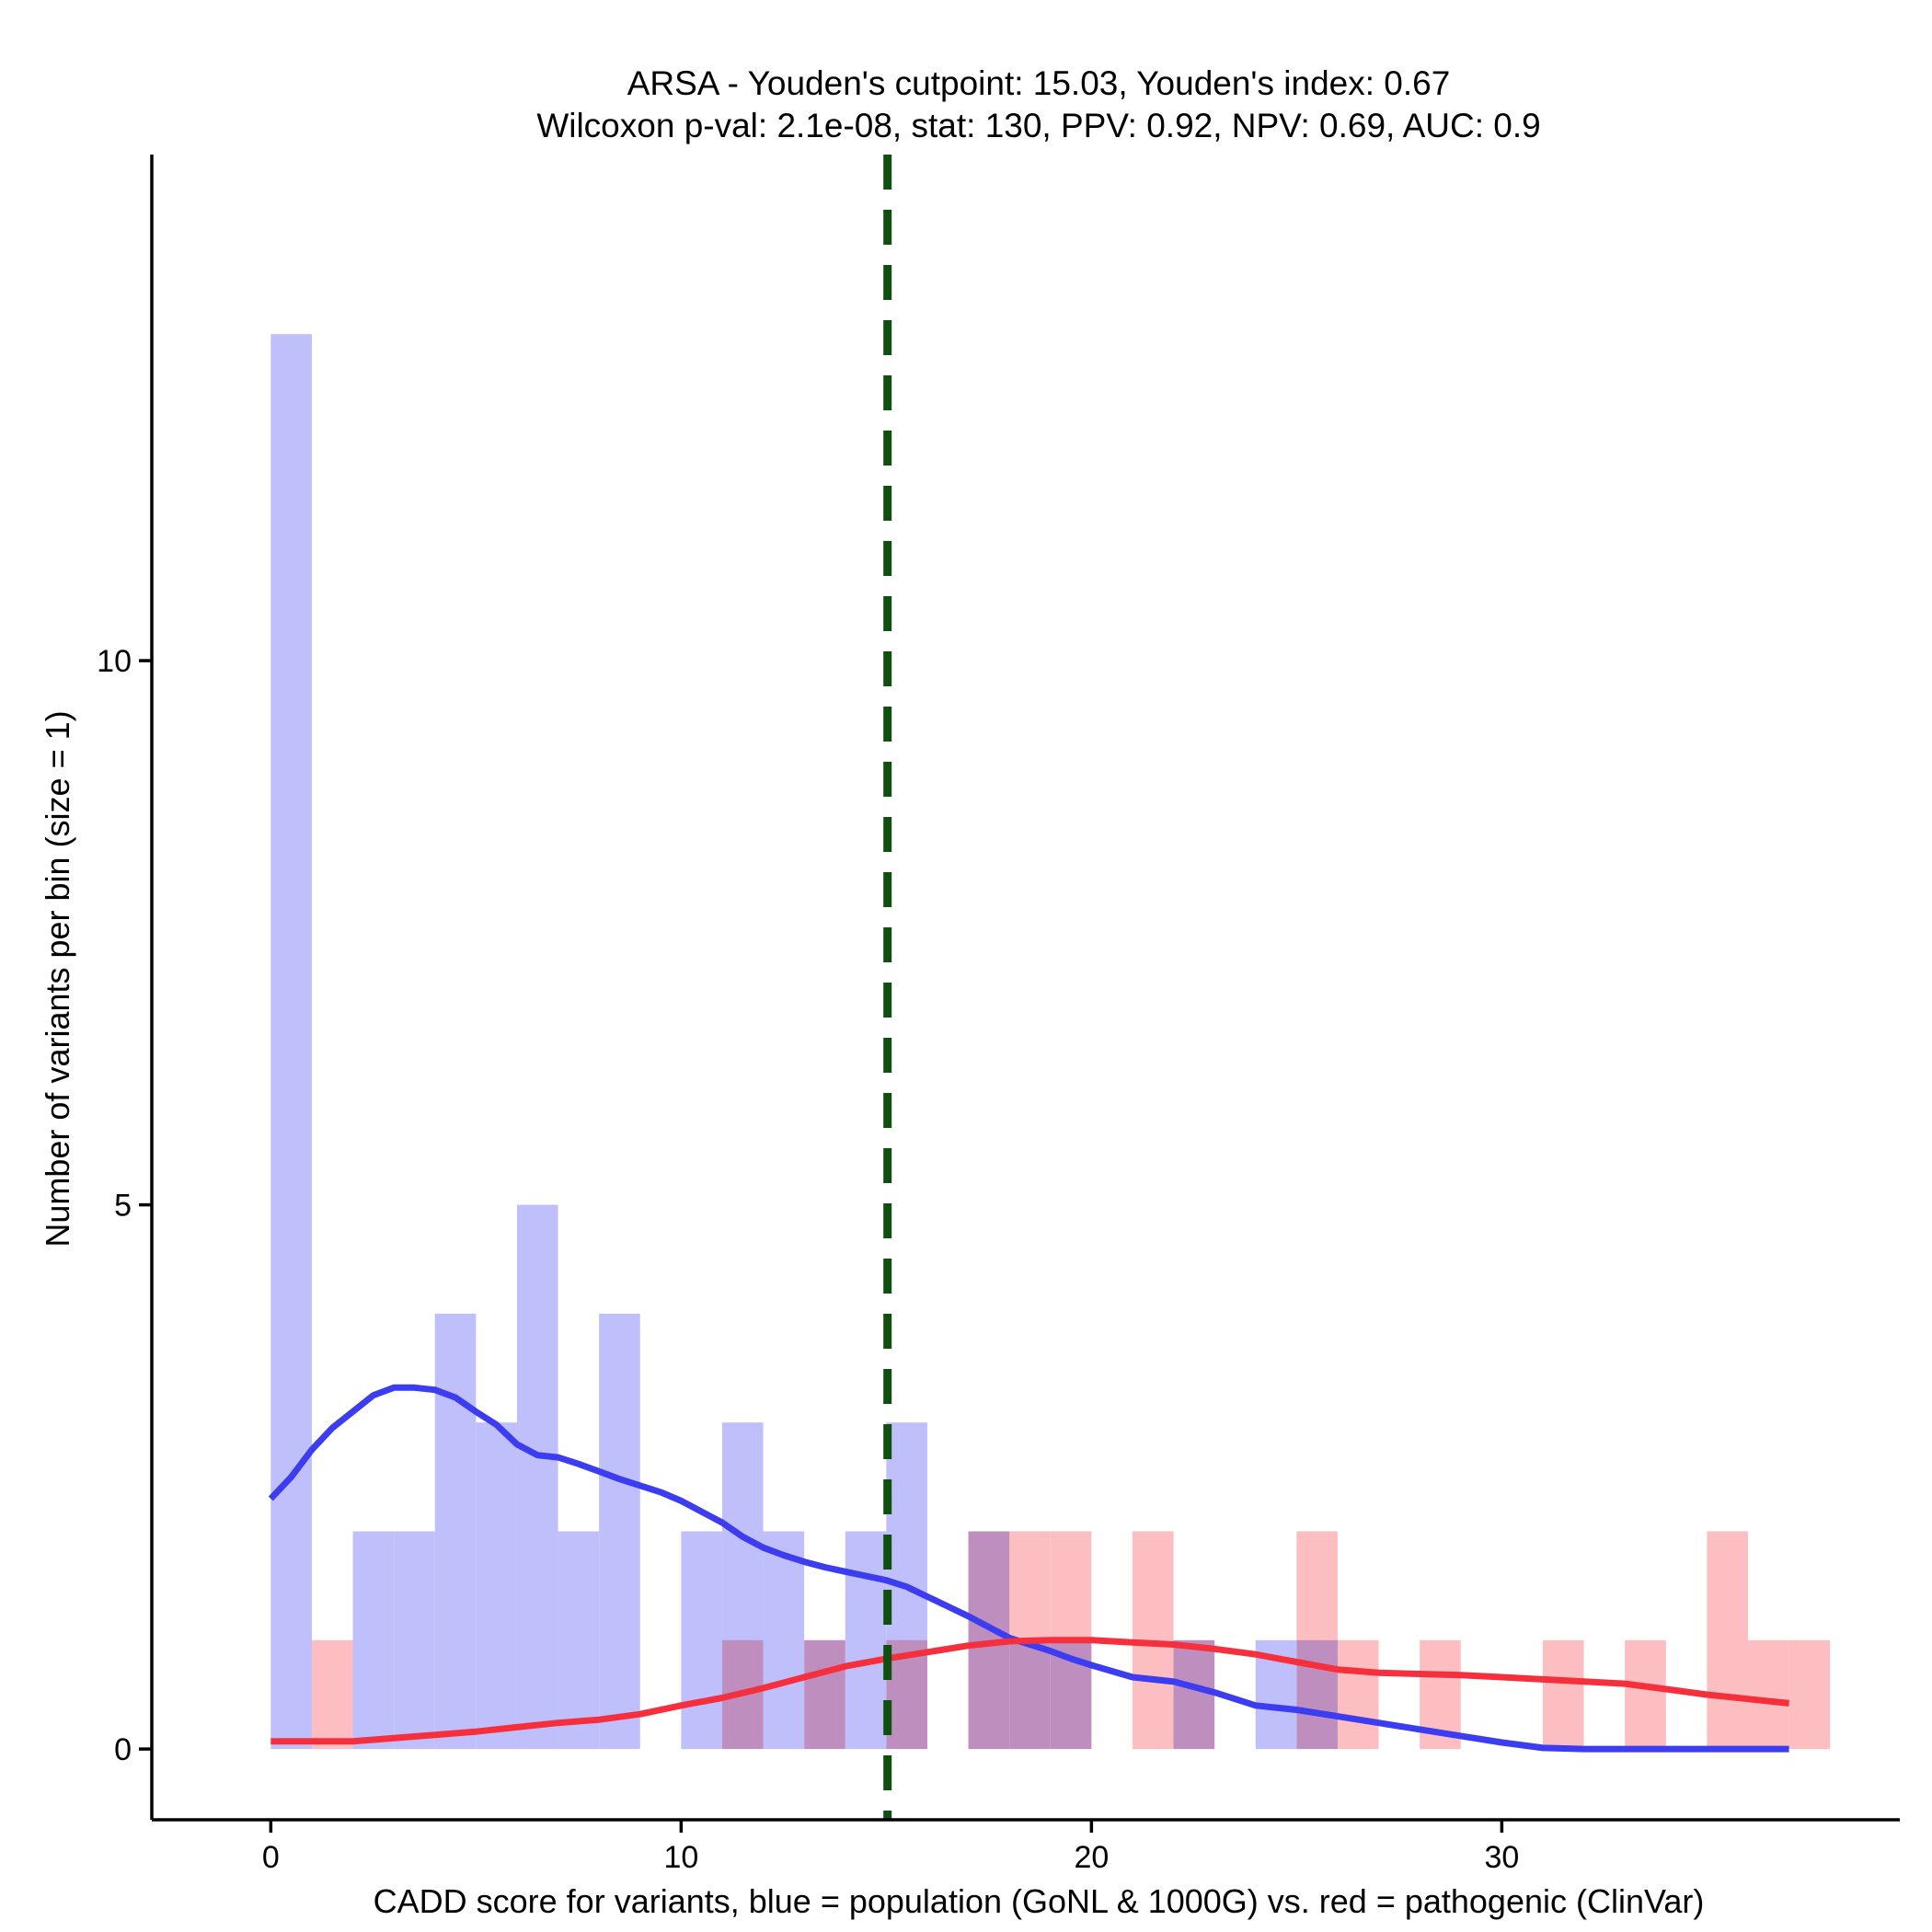  I want to click on pathogenic-density-curve, so click(1029, 1691).